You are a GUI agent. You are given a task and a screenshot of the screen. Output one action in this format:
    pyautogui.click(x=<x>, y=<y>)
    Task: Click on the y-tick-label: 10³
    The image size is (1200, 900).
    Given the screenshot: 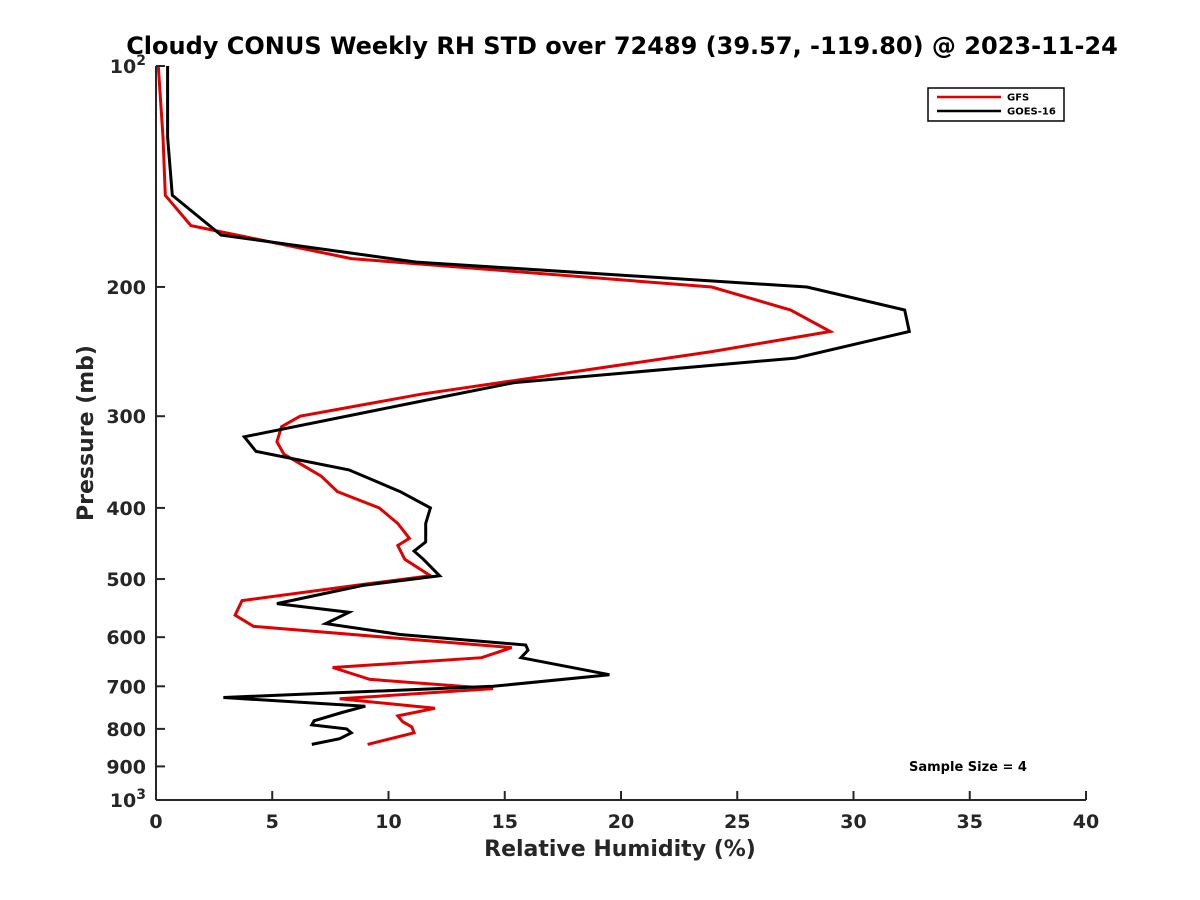 What is the action you would take?
    pyautogui.click(x=128, y=799)
    